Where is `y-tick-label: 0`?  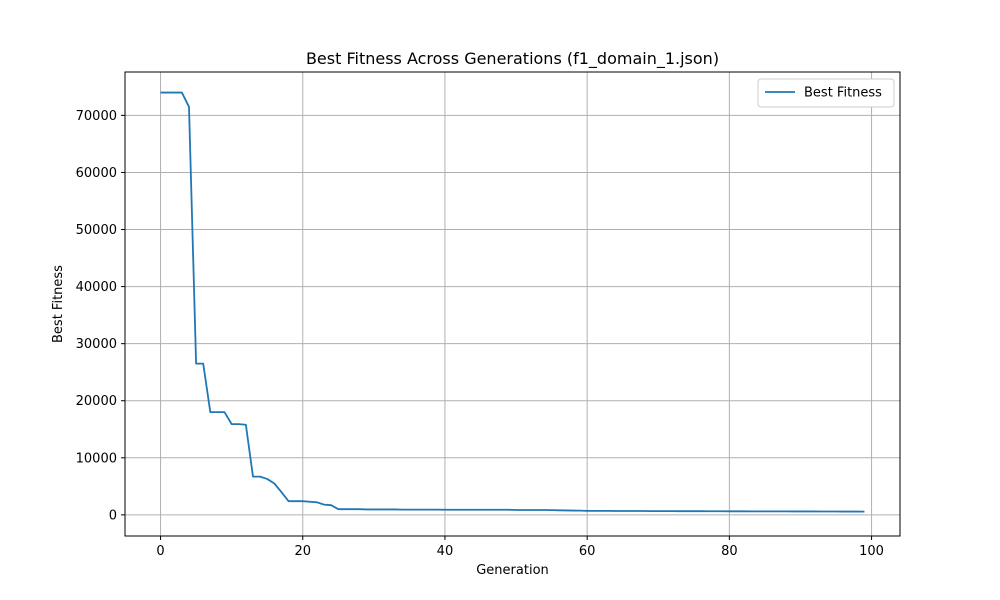
y-tick-label: 0 is located at coordinates (113, 515).